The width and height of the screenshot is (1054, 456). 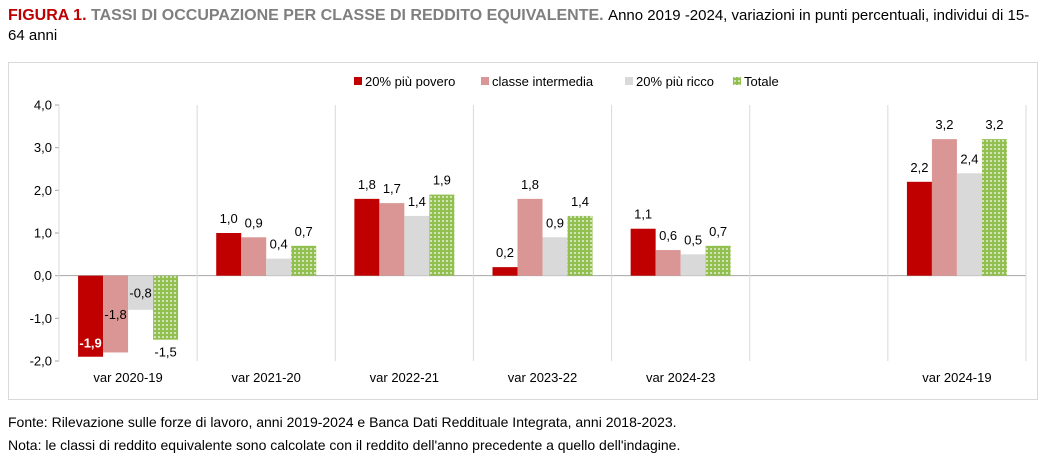 I want to click on legend-label: Totale, so click(x=761, y=81).